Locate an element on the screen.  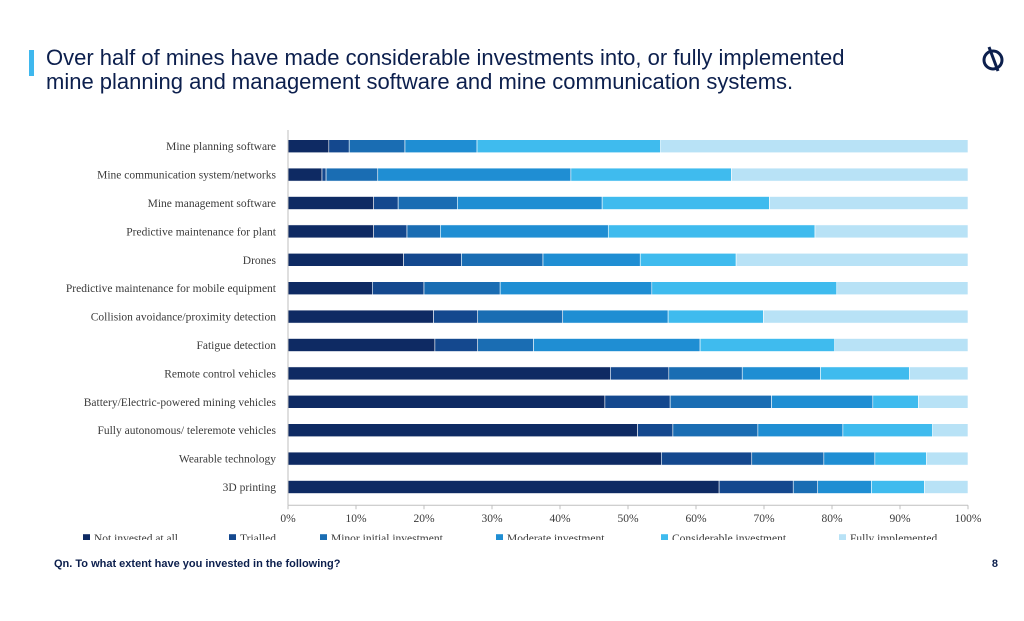
x-tick-label: 40% is located at coordinates (560, 519).